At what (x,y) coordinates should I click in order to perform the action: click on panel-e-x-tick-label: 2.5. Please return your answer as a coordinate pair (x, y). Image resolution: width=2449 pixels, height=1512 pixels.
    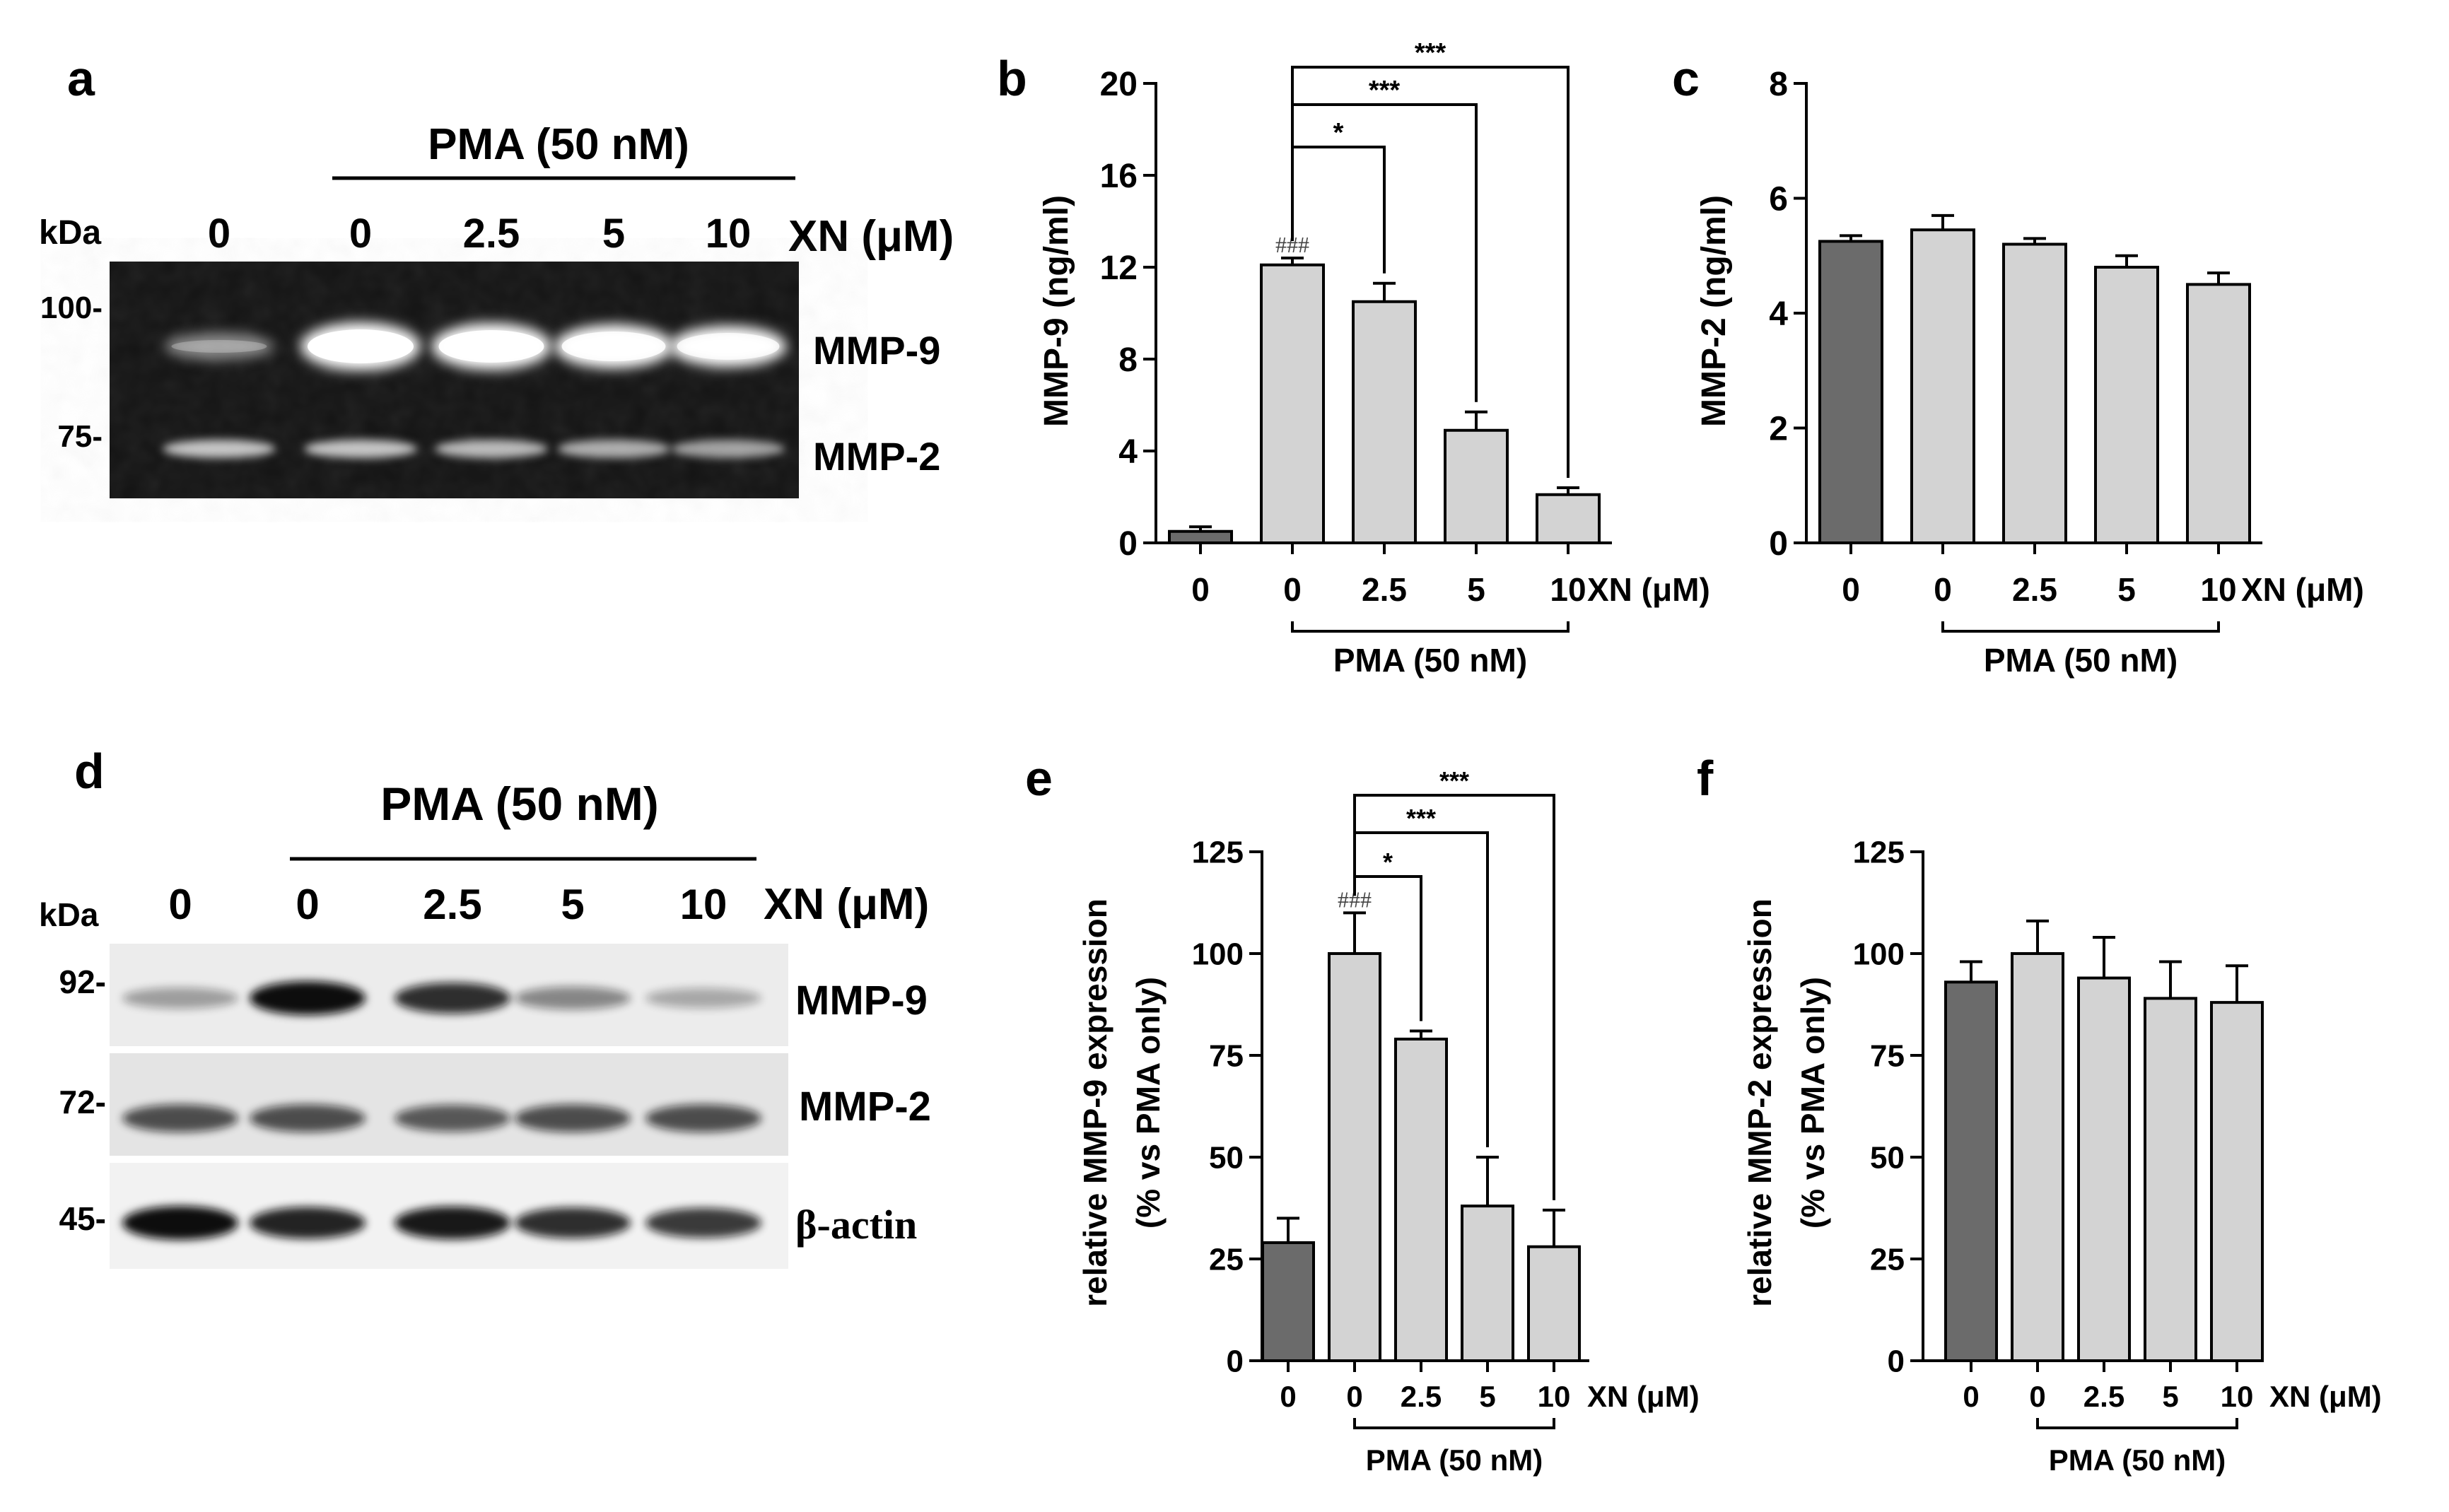
    Looking at the image, I should click on (1422, 1396).